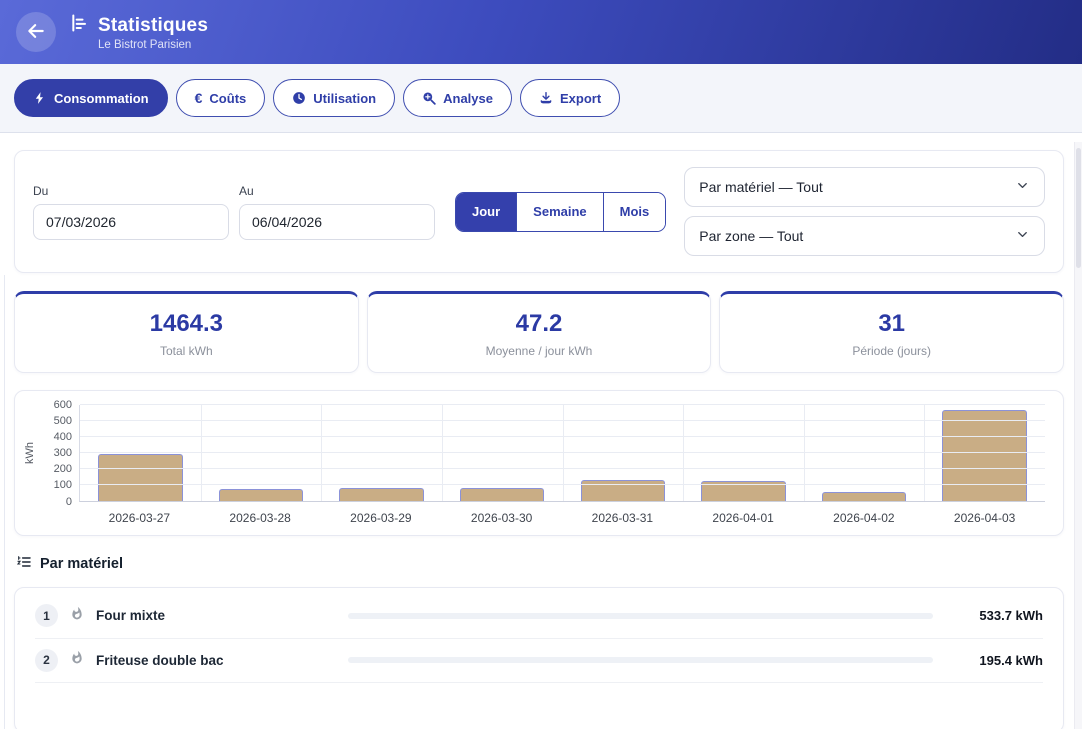  I want to click on tab-analyse: Analyse, so click(457, 98).